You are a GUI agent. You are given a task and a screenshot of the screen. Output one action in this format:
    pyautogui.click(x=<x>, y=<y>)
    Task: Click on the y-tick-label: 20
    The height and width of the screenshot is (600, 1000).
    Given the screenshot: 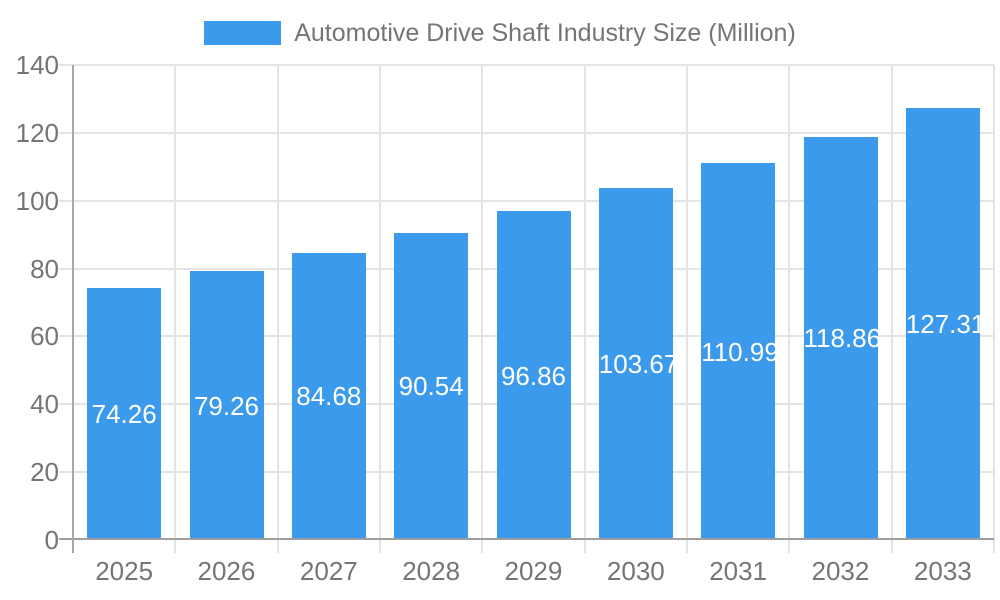 What is the action you would take?
    pyautogui.click(x=44, y=472)
    